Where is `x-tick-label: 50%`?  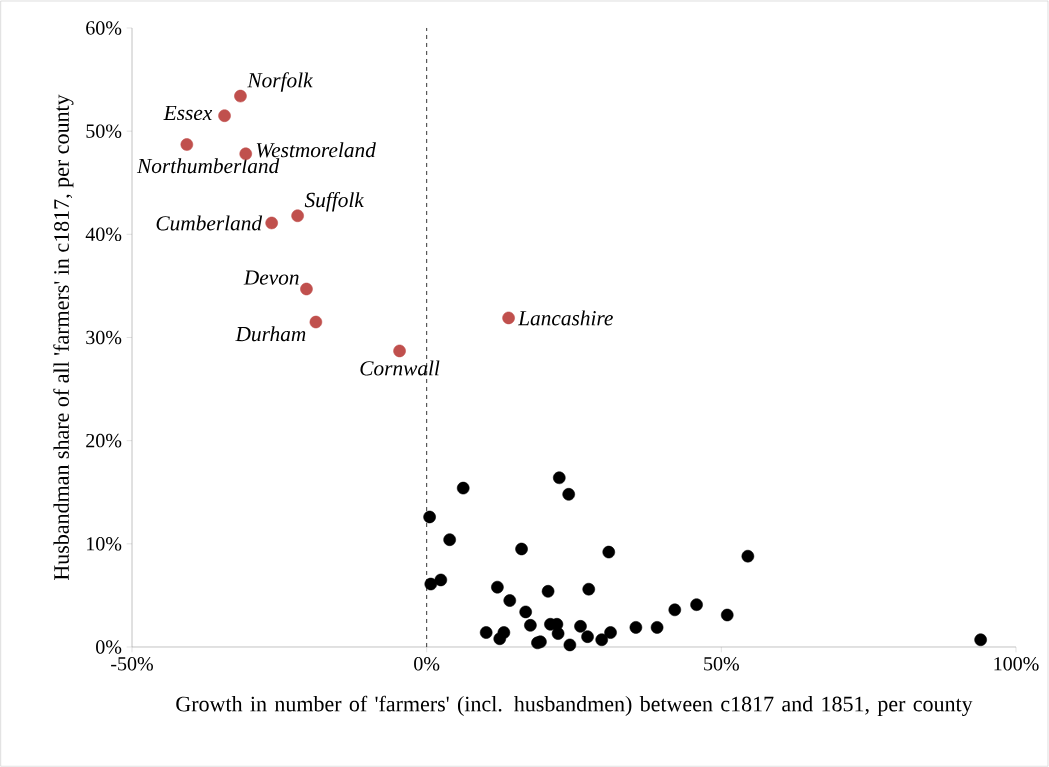
x-tick-label: 50% is located at coordinates (721, 664).